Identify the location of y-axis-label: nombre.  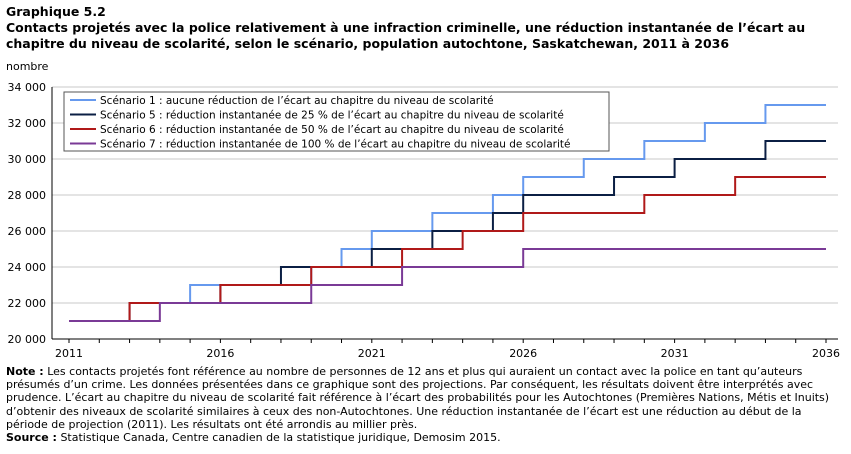
(27, 66).